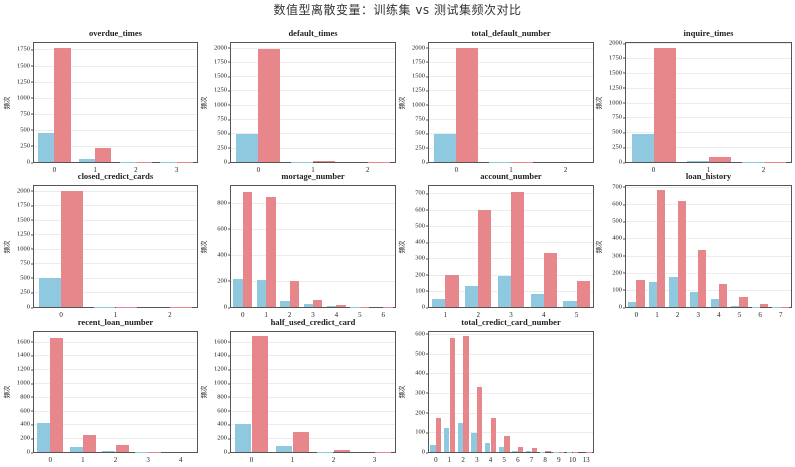 Image resolution: width=795 pixels, height=467 pixels. I want to click on y-tick-label: 800, so click(26, 397).